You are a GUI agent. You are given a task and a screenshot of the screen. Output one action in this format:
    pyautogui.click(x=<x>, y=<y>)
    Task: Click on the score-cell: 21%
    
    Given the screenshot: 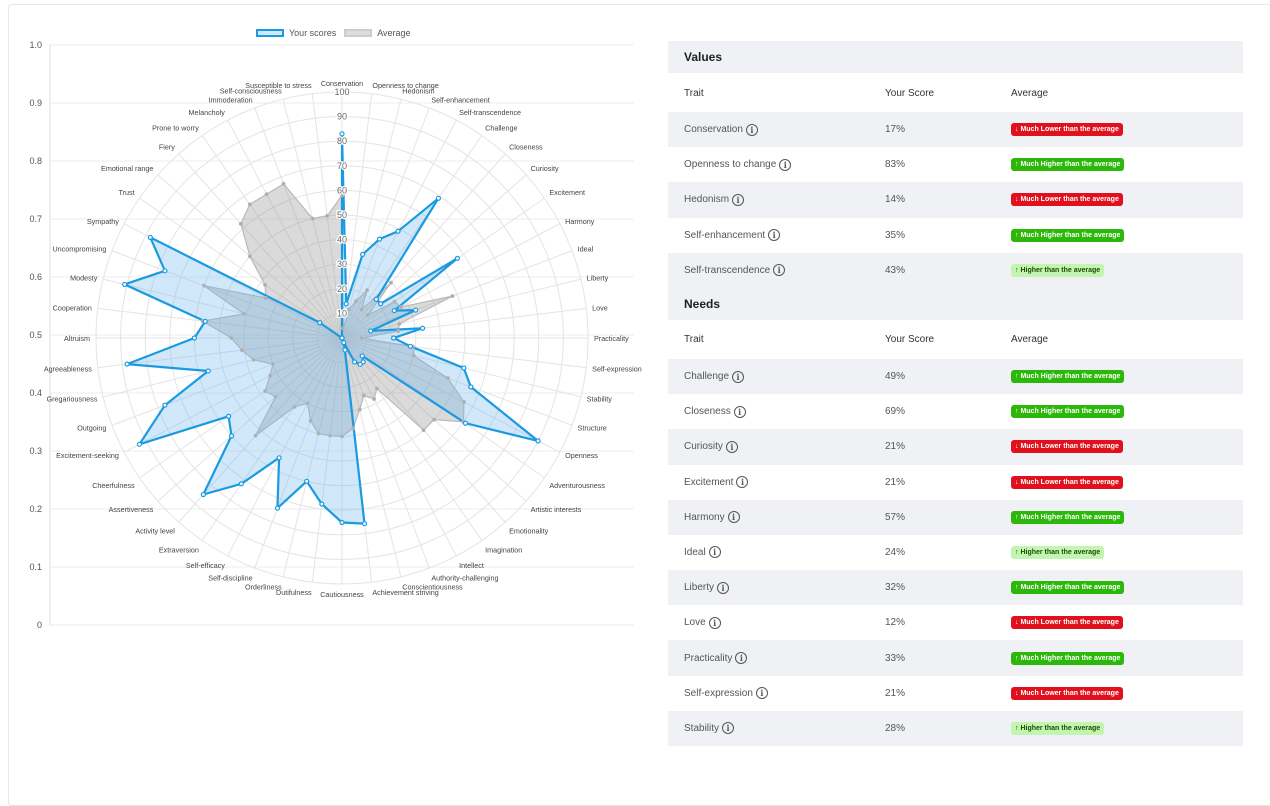 What is the action you would take?
    pyautogui.click(x=895, y=447)
    